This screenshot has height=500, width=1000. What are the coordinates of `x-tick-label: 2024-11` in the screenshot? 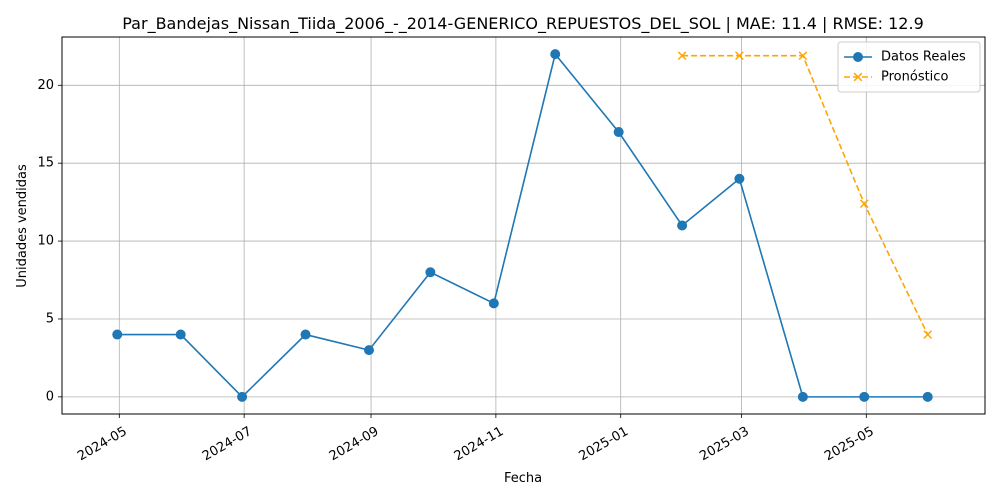 It's located at (479, 444).